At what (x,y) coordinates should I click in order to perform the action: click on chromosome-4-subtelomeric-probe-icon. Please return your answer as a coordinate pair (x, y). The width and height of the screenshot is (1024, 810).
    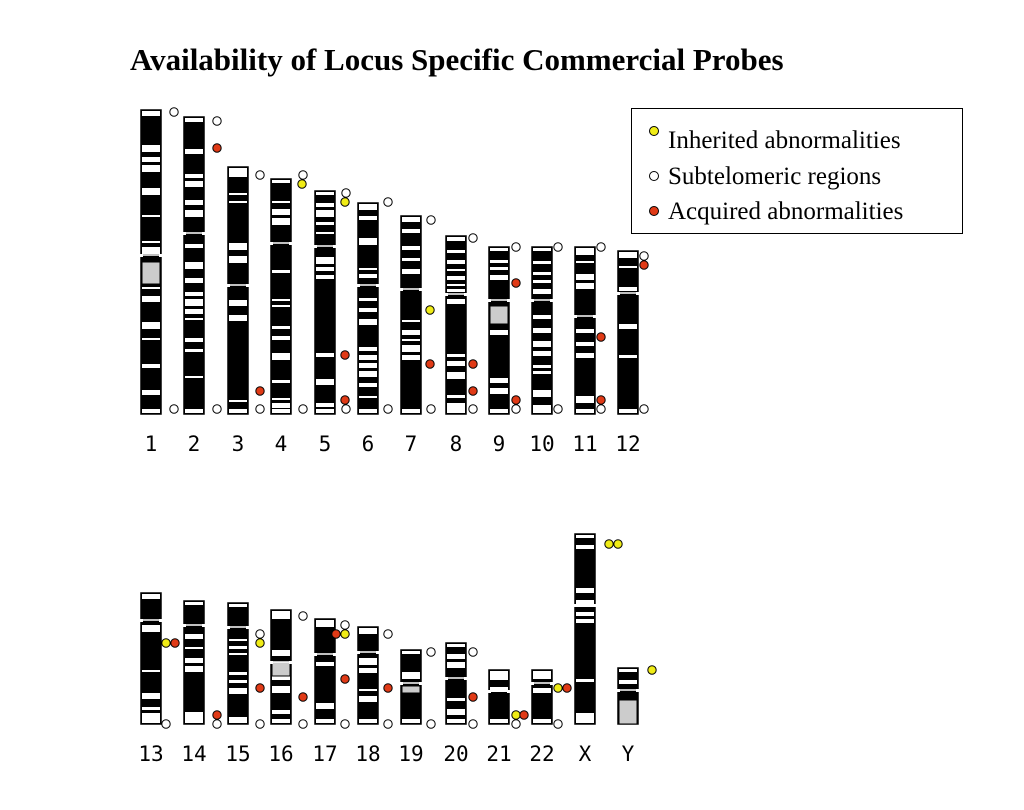
    Looking at the image, I should click on (303, 409).